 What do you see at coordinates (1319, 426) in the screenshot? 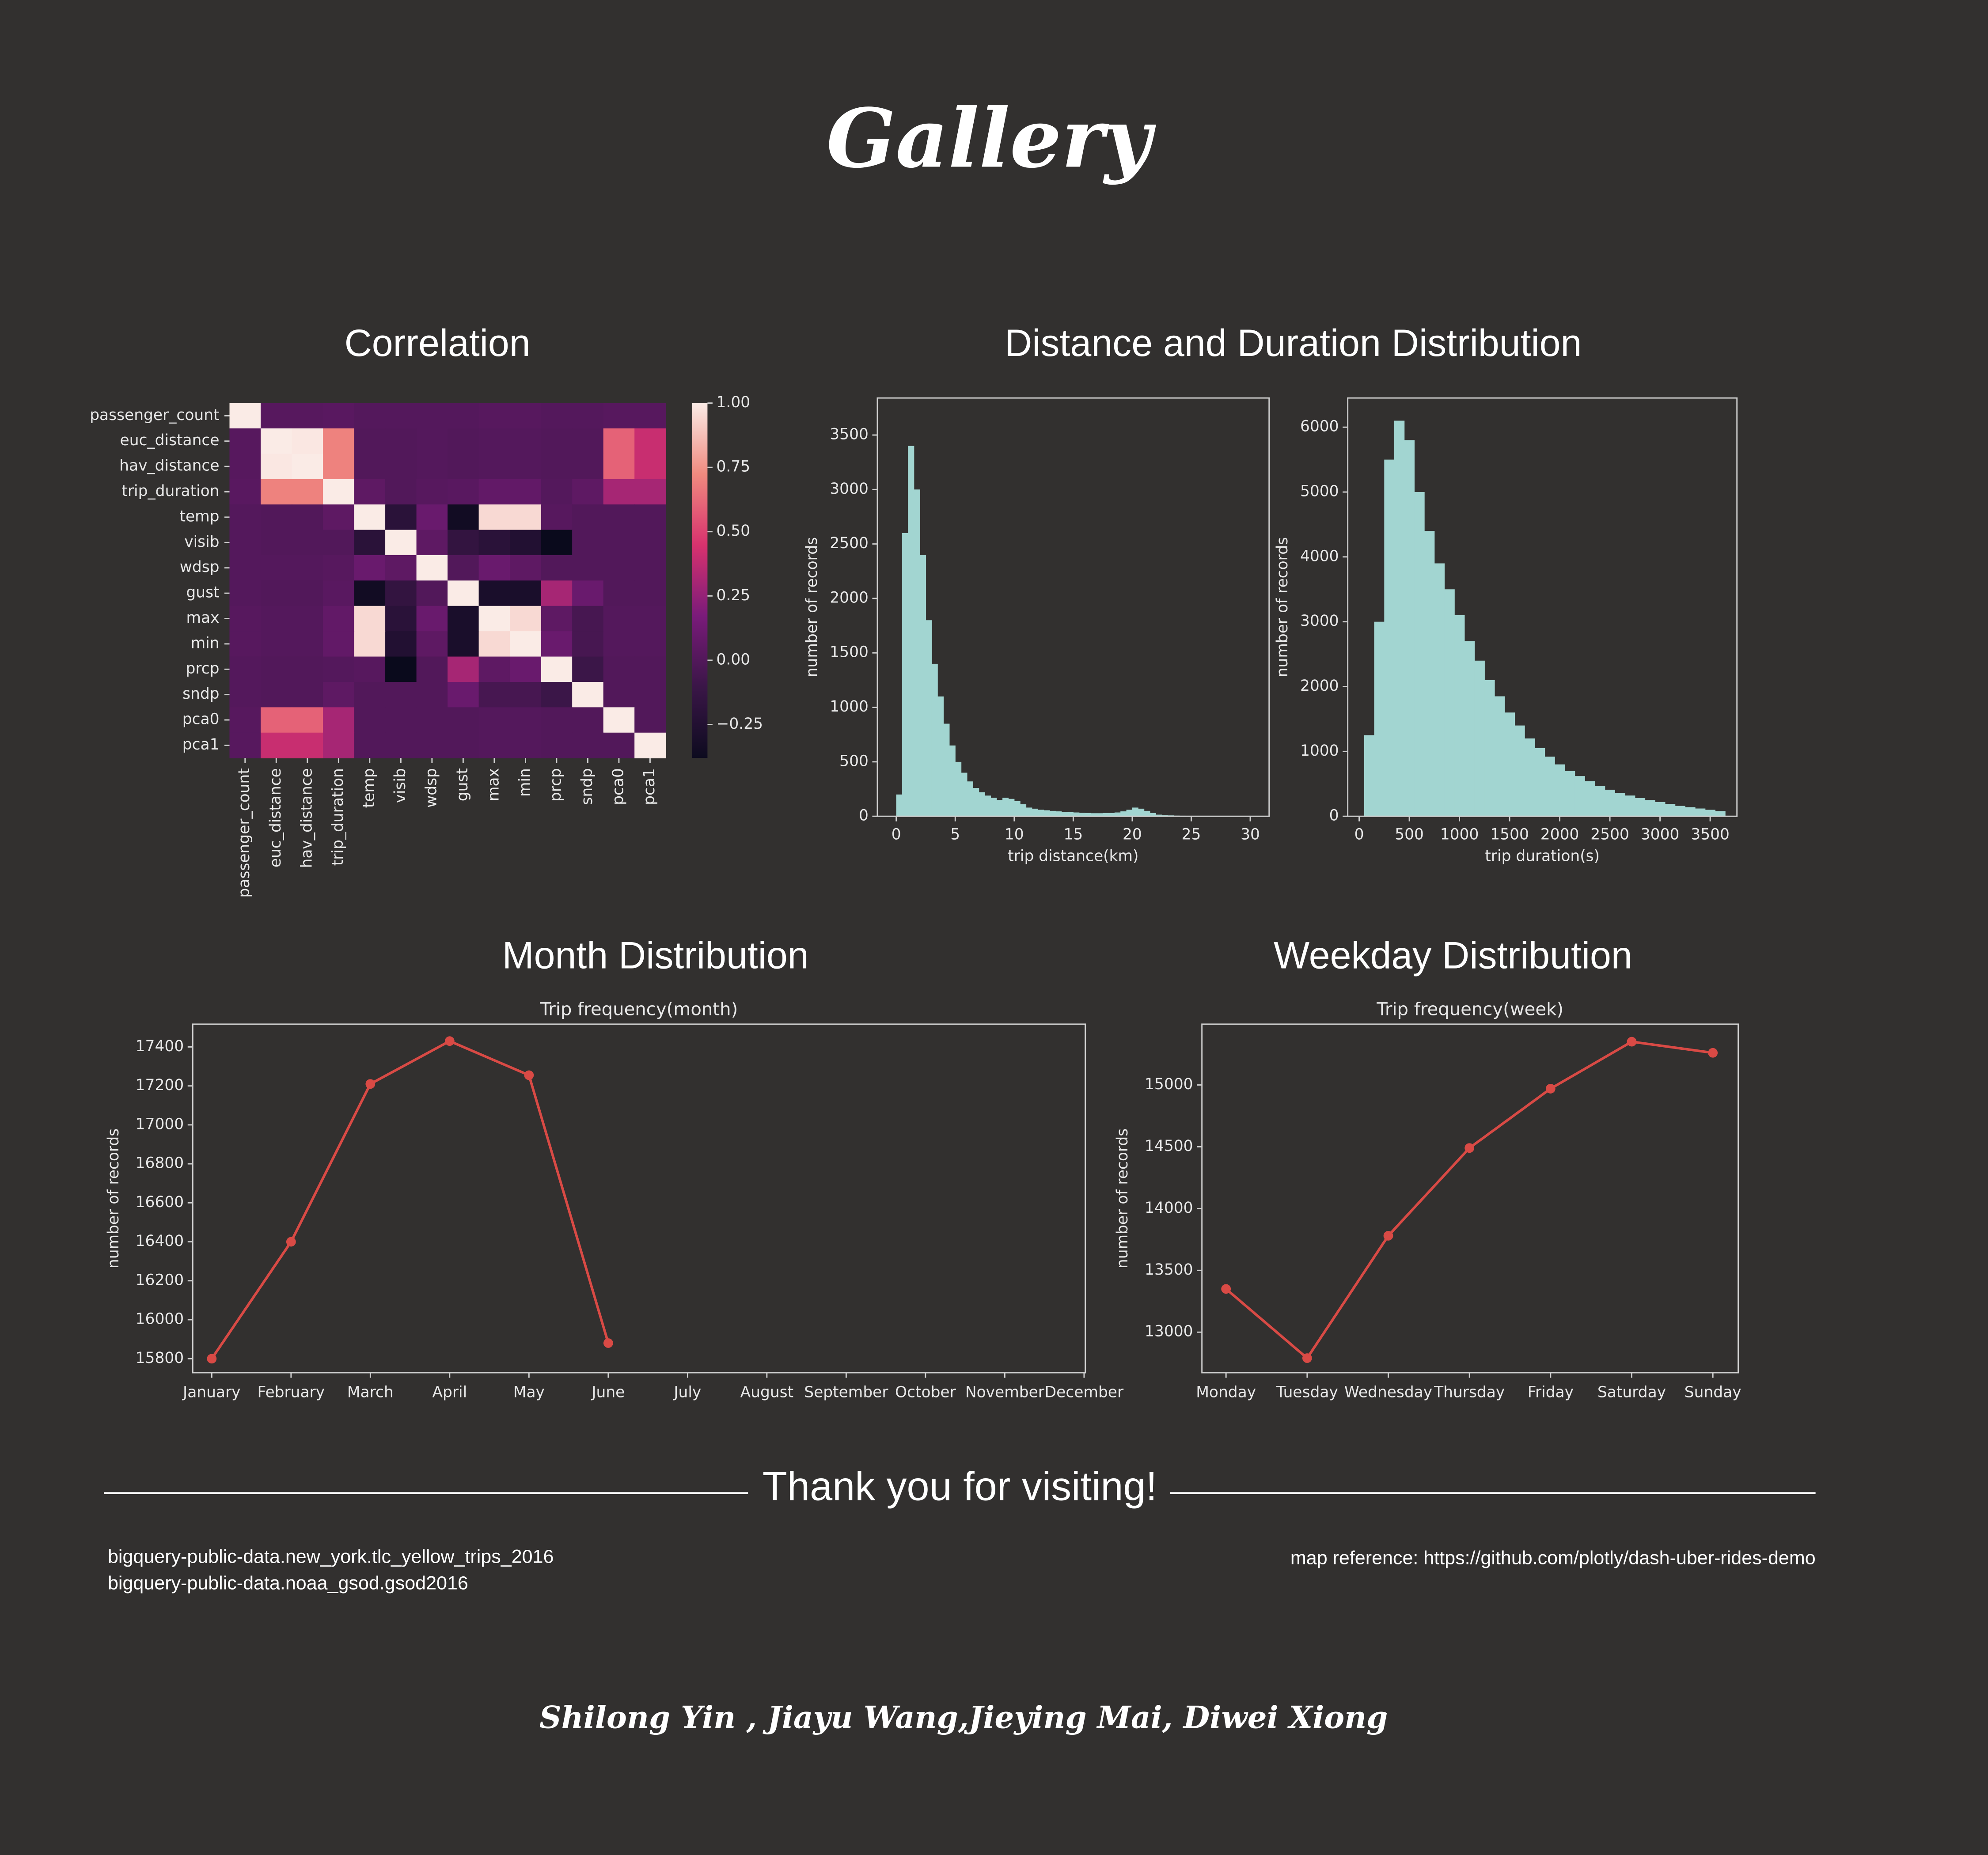
I see `y-tick-label: 6000` at bounding box center [1319, 426].